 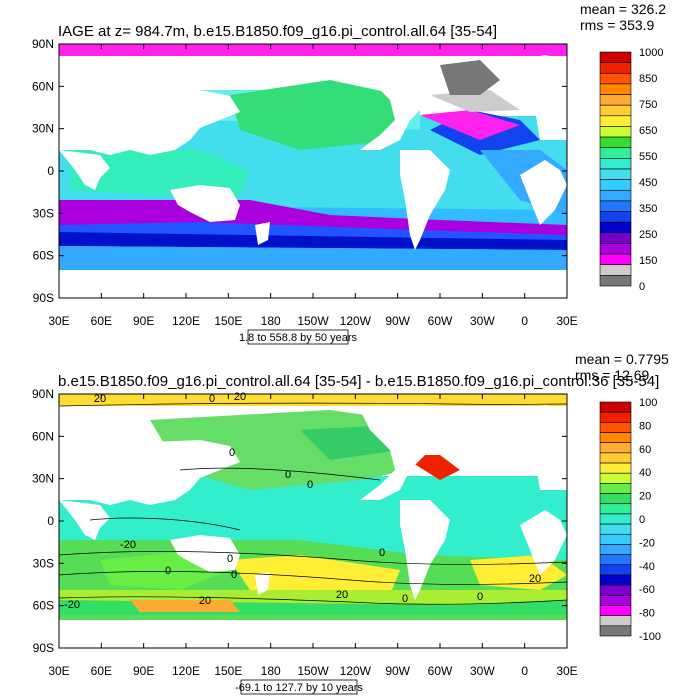 I want to click on panel-1-colorbar: 1000 850 750 650 550 450 350 250 150 0, so click(x=631, y=170).